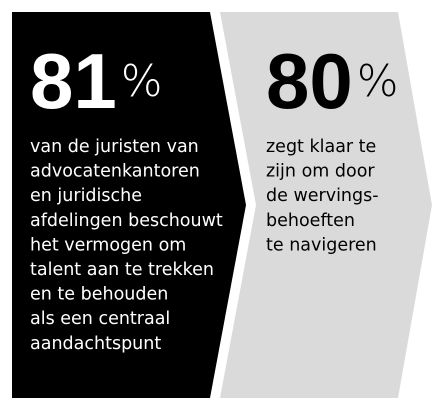  I want to click on big-number: 81, so click(73, 81).